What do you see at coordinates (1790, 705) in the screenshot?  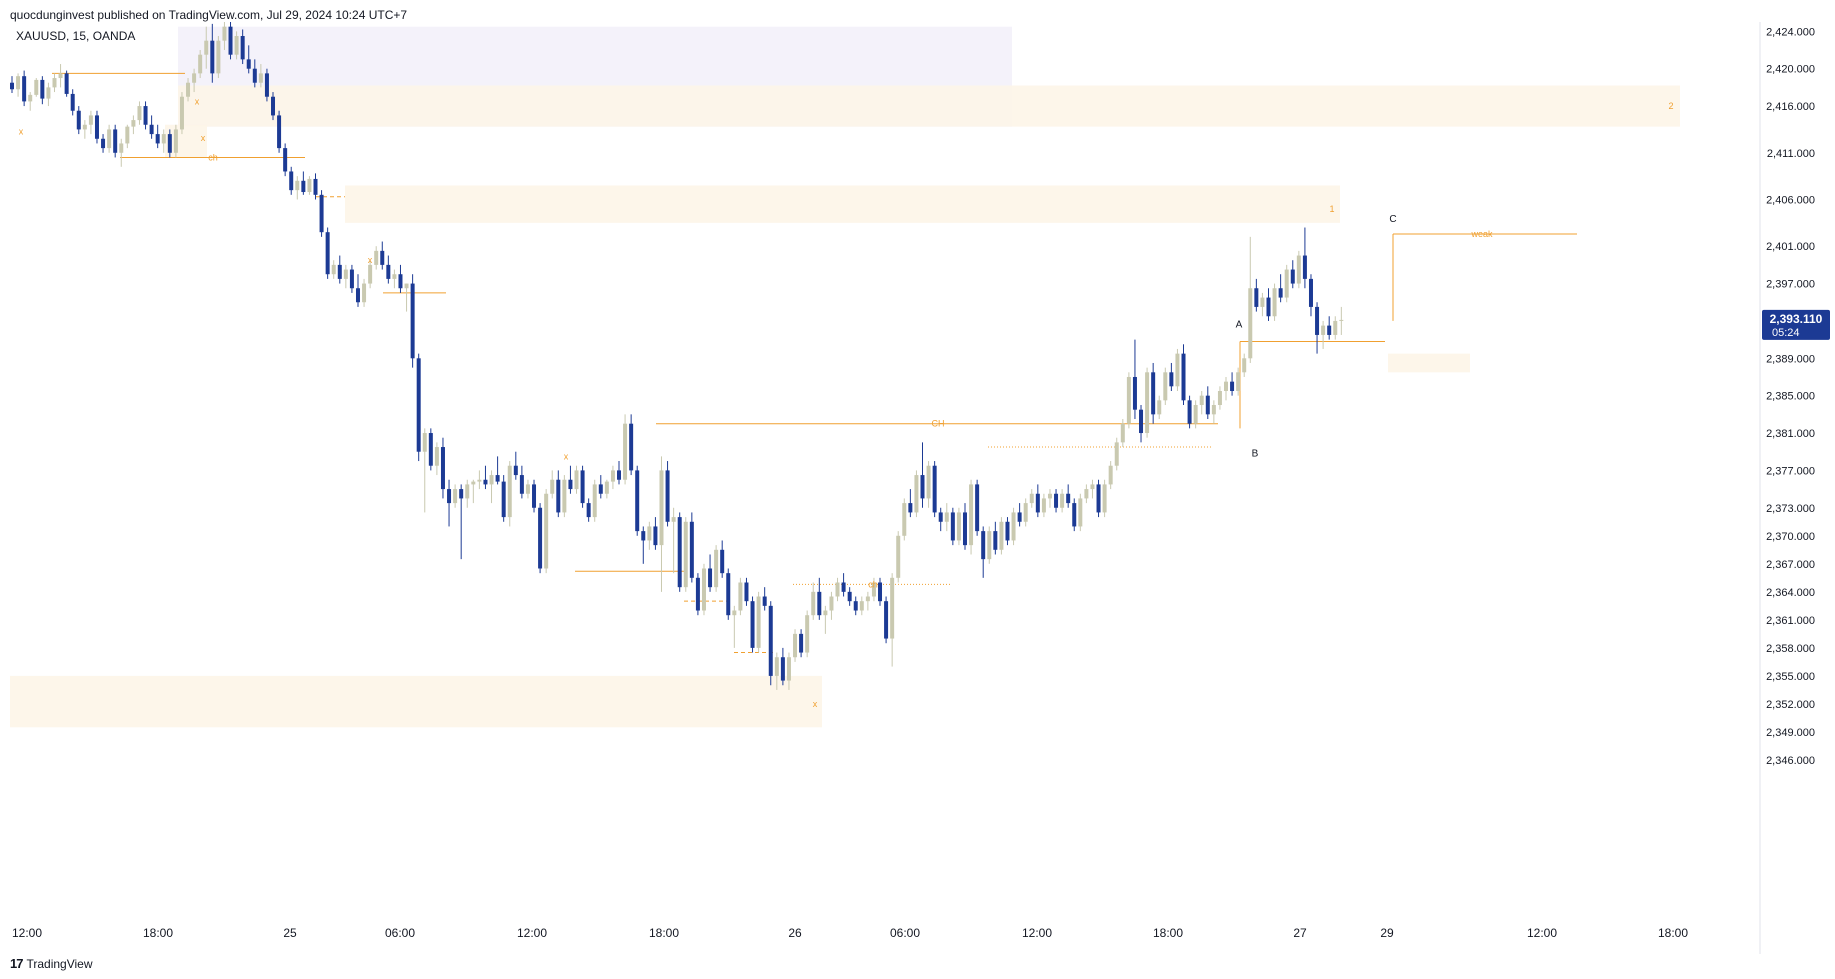 I see `price-tick-label: 2,352.000` at bounding box center [1790, 705].